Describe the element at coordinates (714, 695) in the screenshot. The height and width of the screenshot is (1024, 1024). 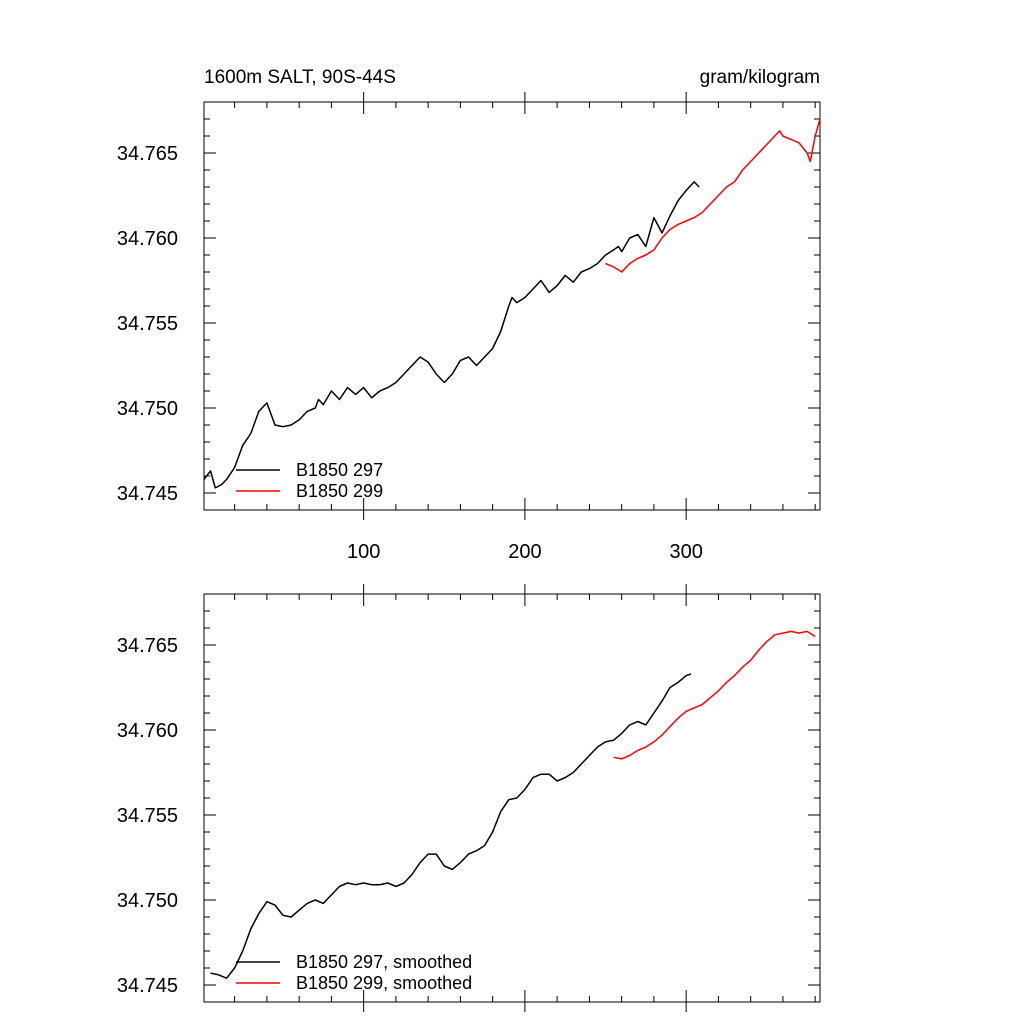
I see `series-line-b1850-299-smoothed` at that location.